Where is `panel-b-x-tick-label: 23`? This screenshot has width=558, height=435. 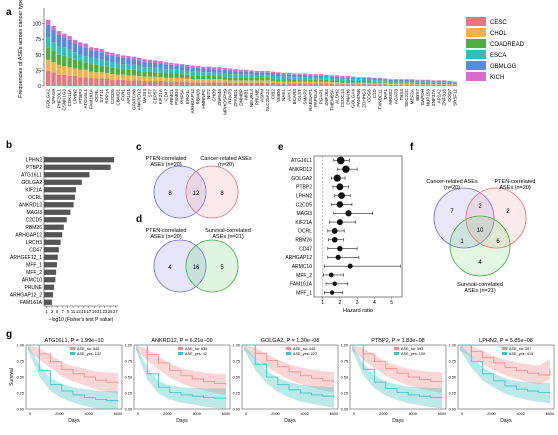
panel-b-x-tick-label: 23 is located at coordinates (104, 311).